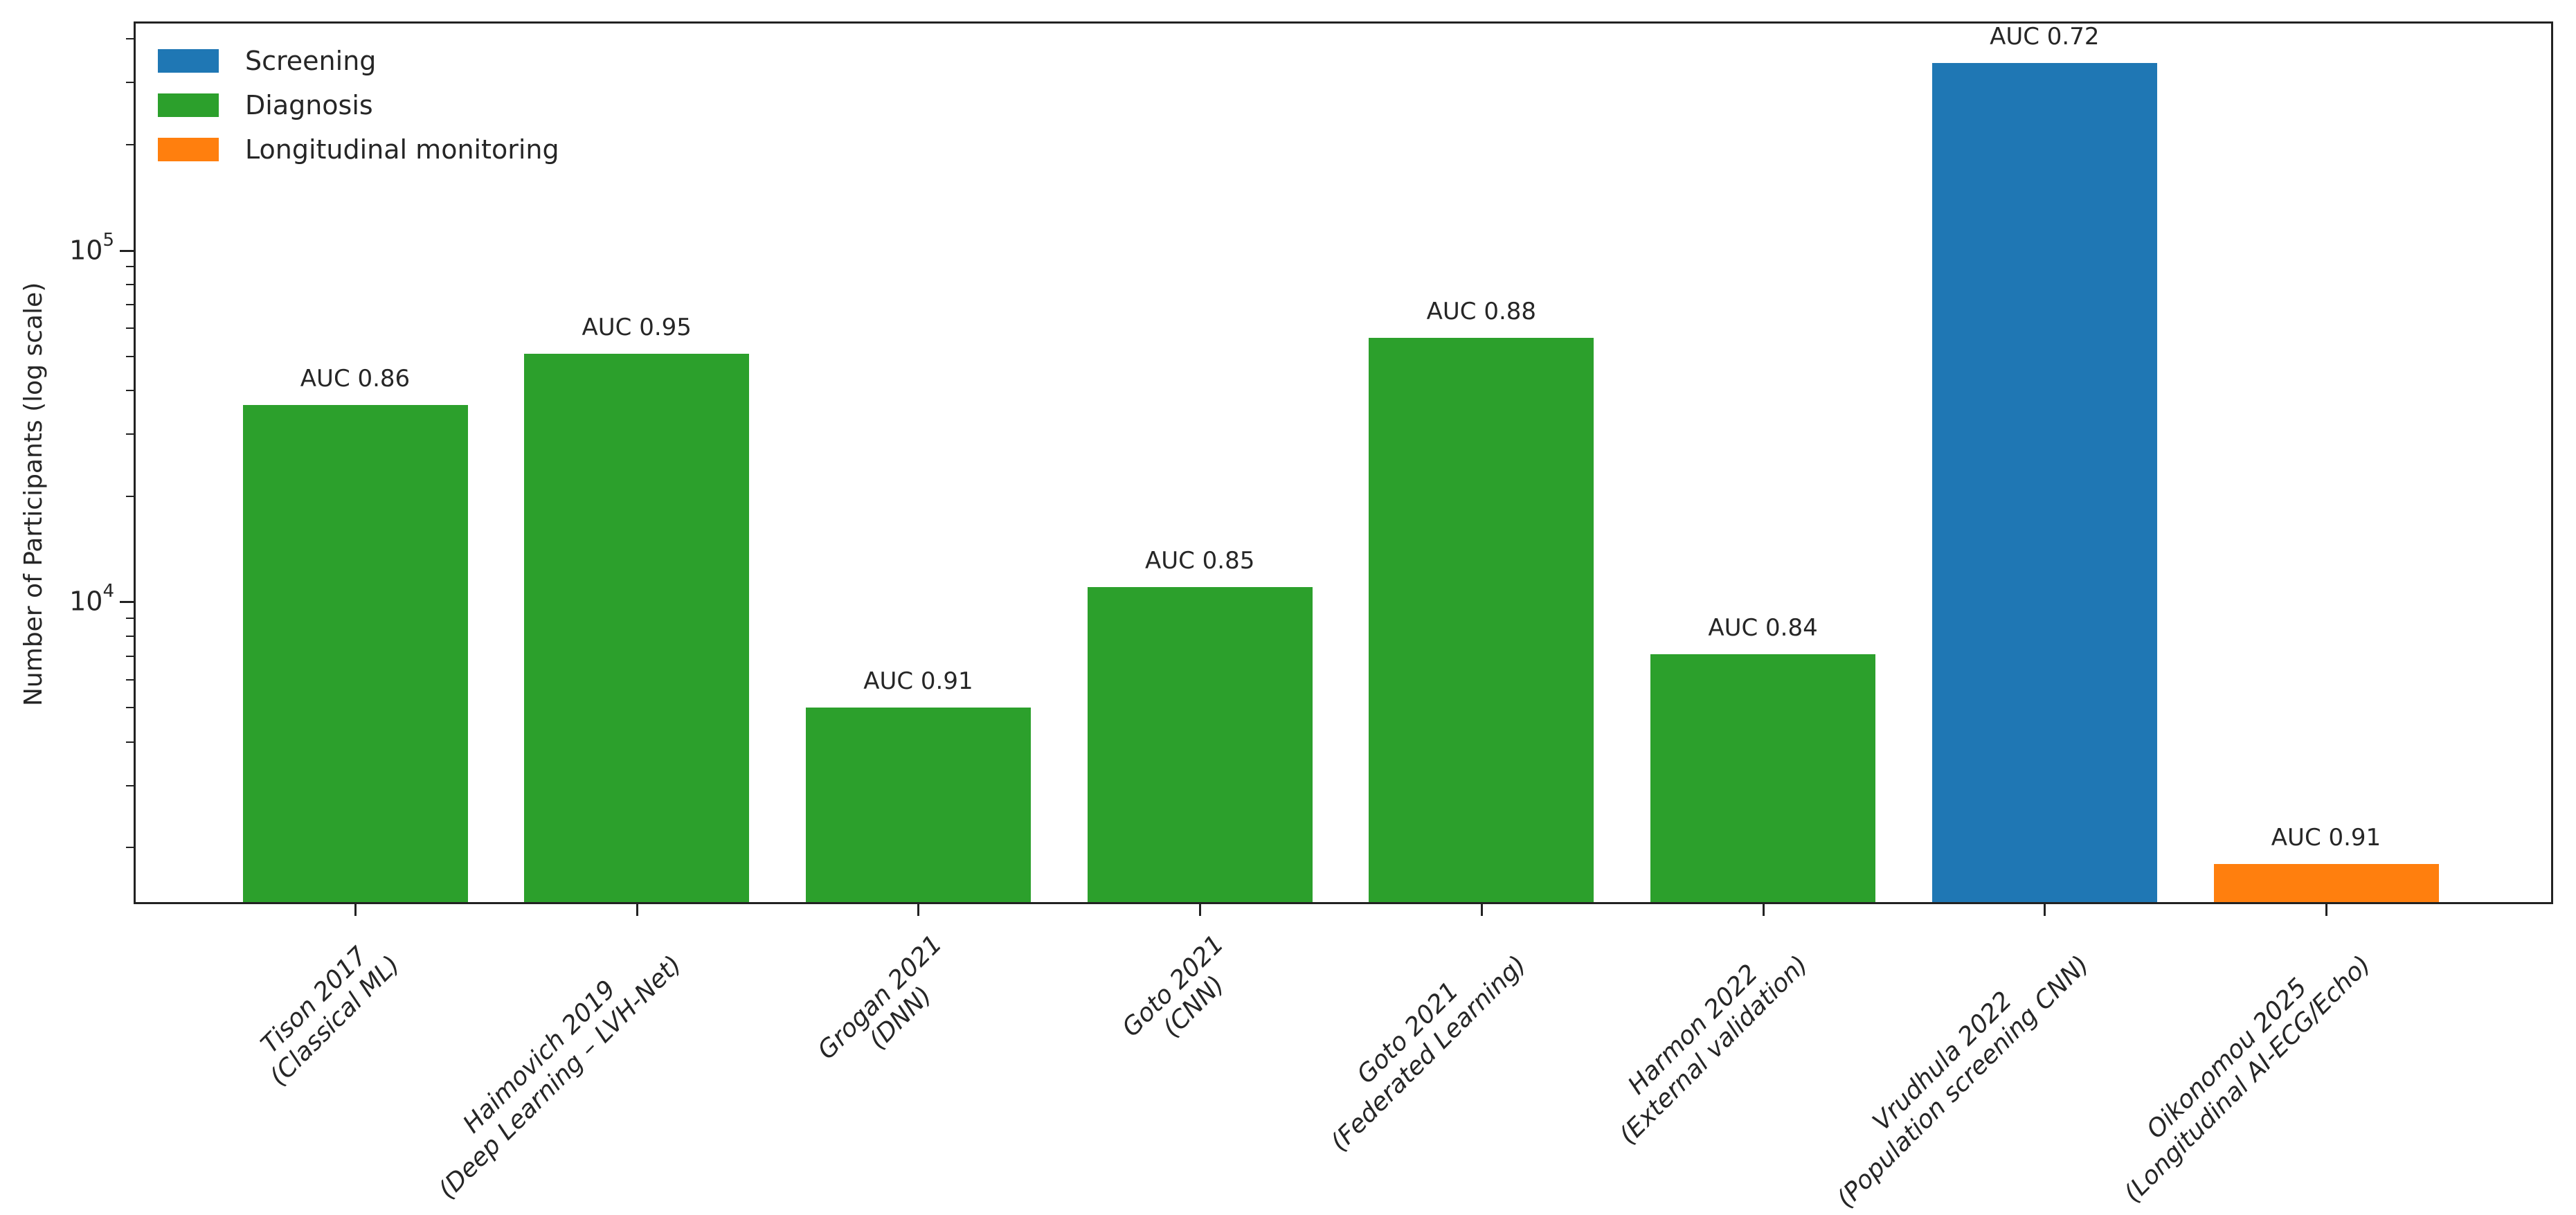 Image resolution: width=2576 pixels, height=1215 pixels. Describe the element at coordinates (2247, 1079) in the screenshot. I see `x-tick-label: Oikonomou 2025 (Longitudinal AI-ECG/Echo)` at that location.